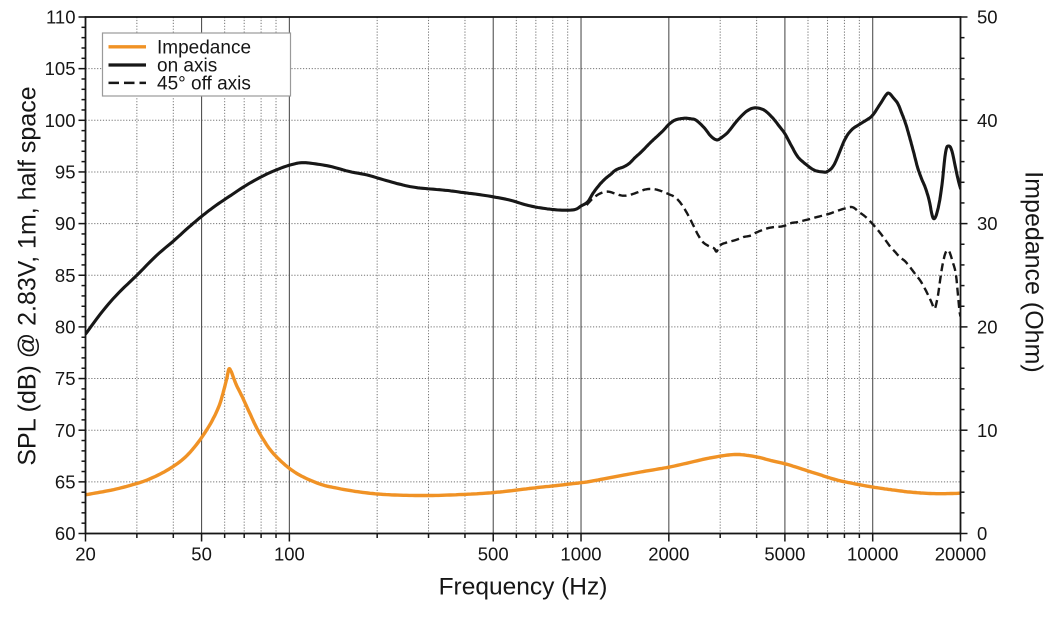 This screenshot has height=619, width=1056. What do you see at coordinates (1034, 271) in the screenshot?
I see `svg-text: Impedance (Ohm)` at bounding box center [1034, 271].